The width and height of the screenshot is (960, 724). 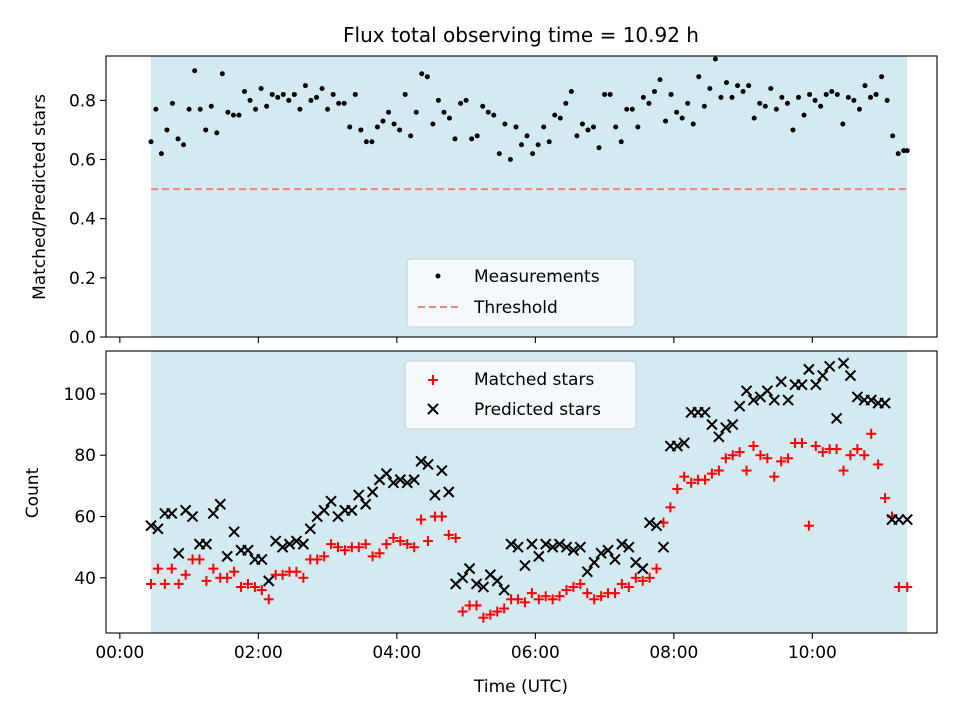 What do you see at coordinates (515, 308) in the screenshot?
I see `legend-threshold-label: Threshold` at bounding box center [515, 308].